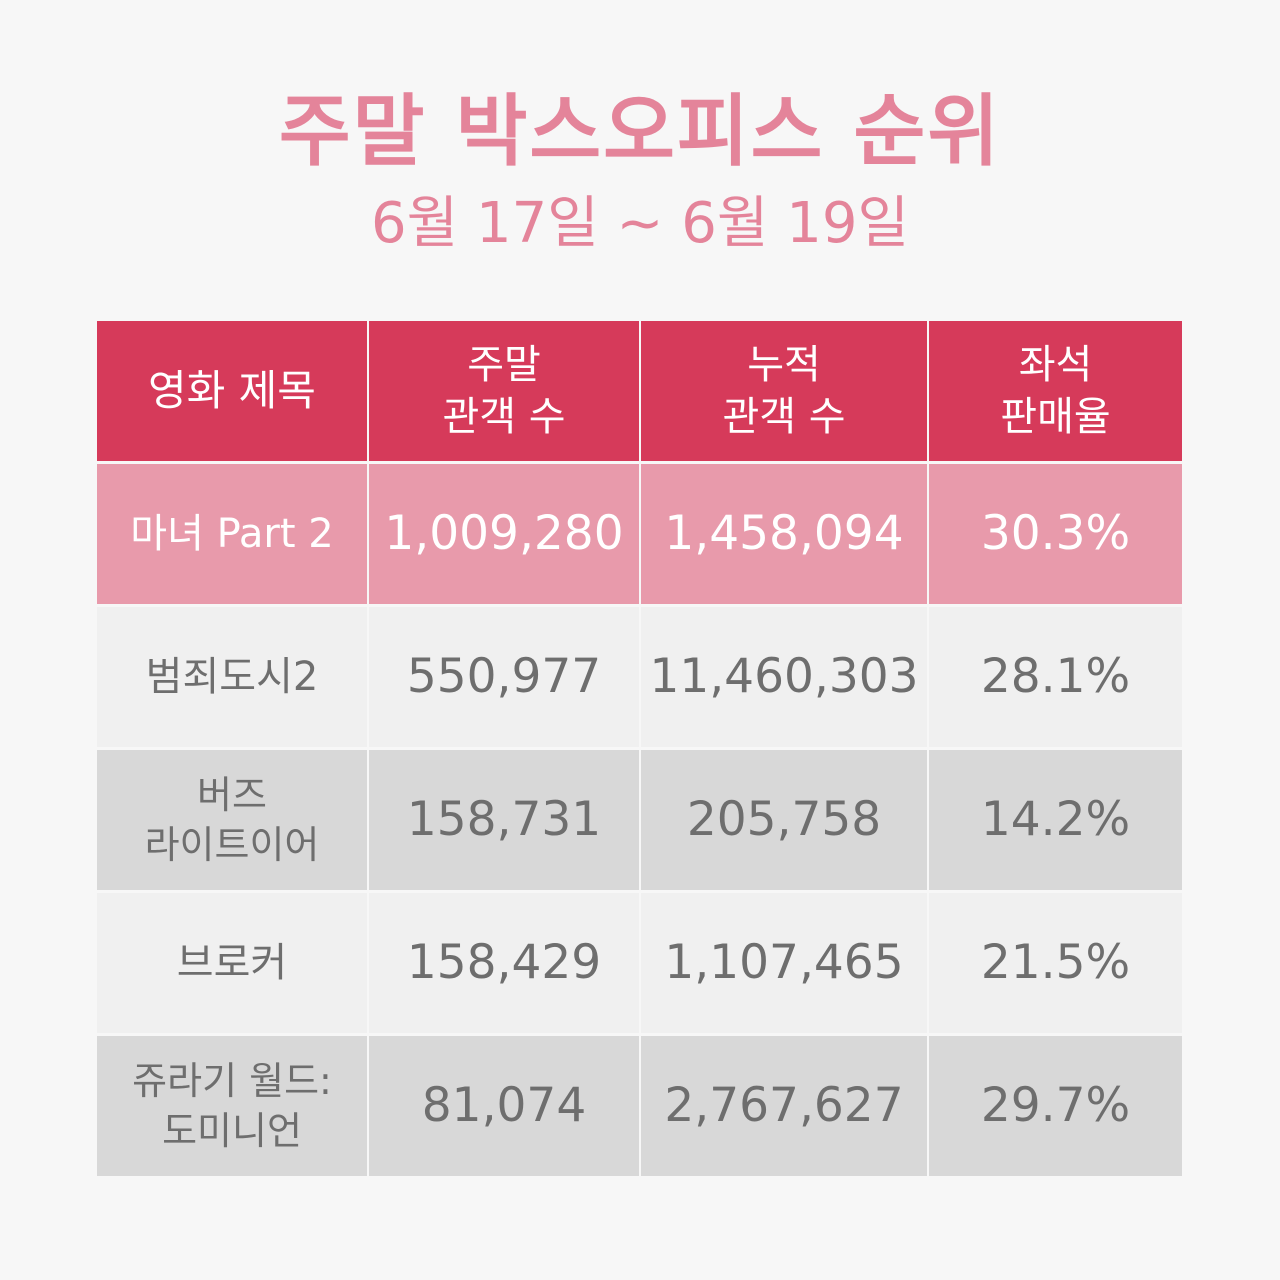 This screenshot has height=1280, width=1280. I want to click on table-row-3-seat-sales-rate: 14.2%, so click(1055, 820).